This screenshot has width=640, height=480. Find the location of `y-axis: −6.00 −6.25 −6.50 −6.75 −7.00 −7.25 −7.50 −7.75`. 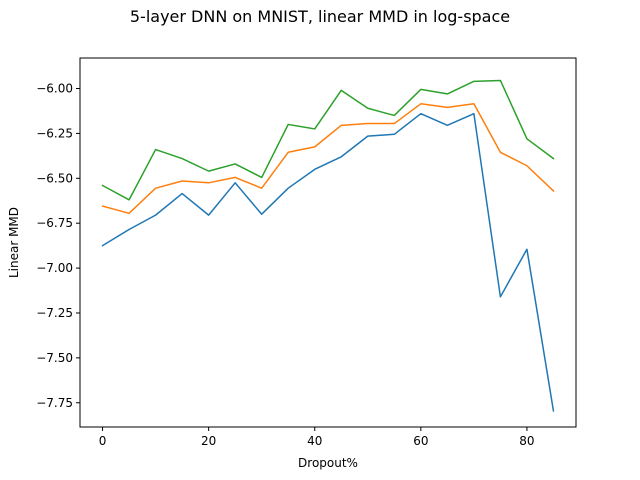

y-axis: −6.00 −6.25 −6.50 −6.75 −7.00 −7.25 −7.50 −7.75 is located at coordinates (58, 246).